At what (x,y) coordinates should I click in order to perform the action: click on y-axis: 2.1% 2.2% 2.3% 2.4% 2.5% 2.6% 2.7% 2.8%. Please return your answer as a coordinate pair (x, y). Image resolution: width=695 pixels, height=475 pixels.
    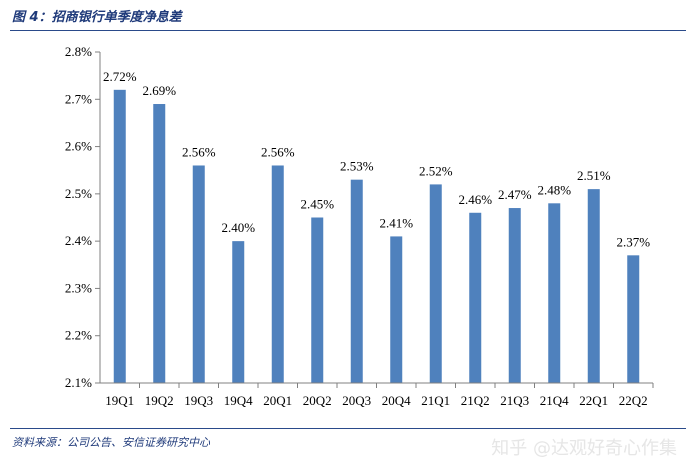
    Looking at the image, I should click on (82, 217).